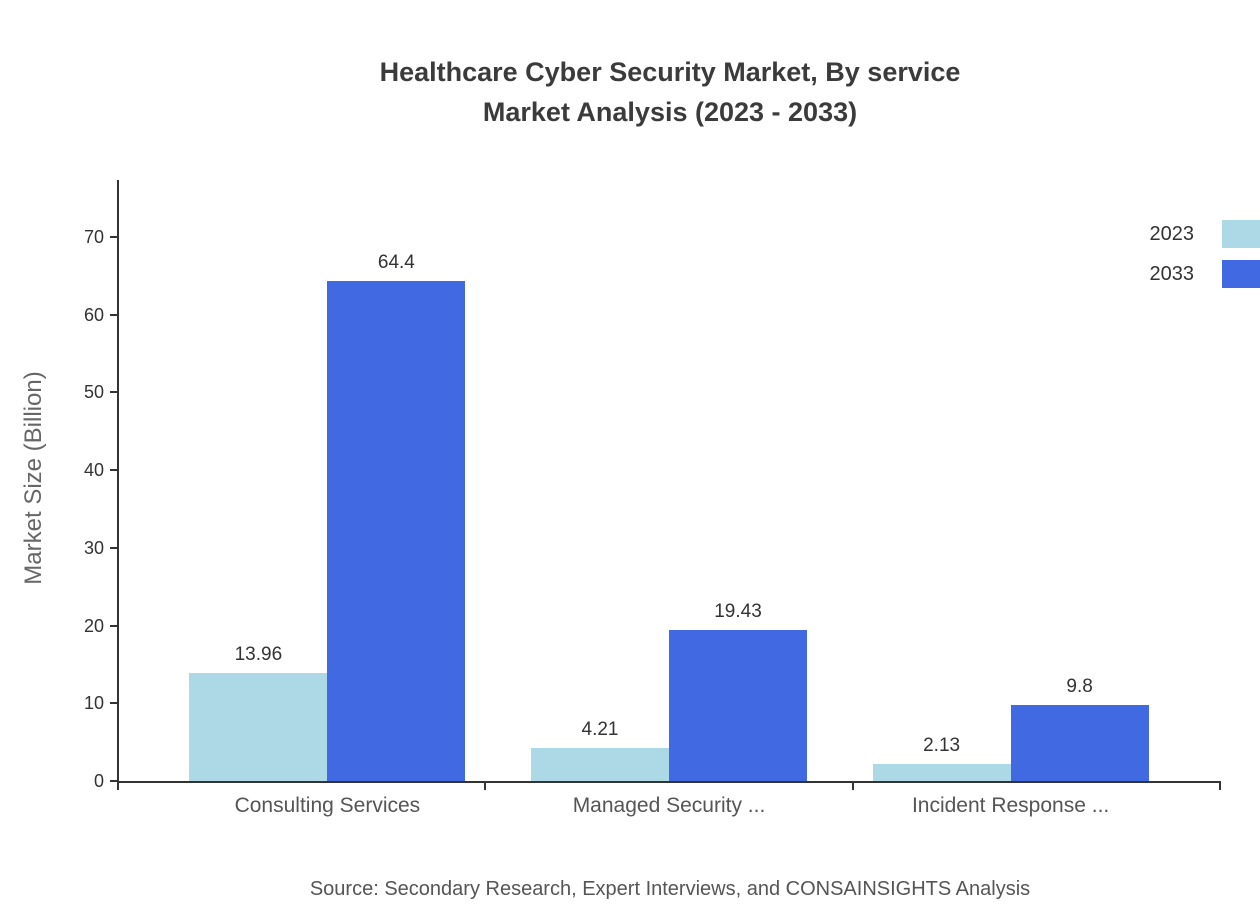  I want to click on y-tick-label: 60, so click(93, 314).